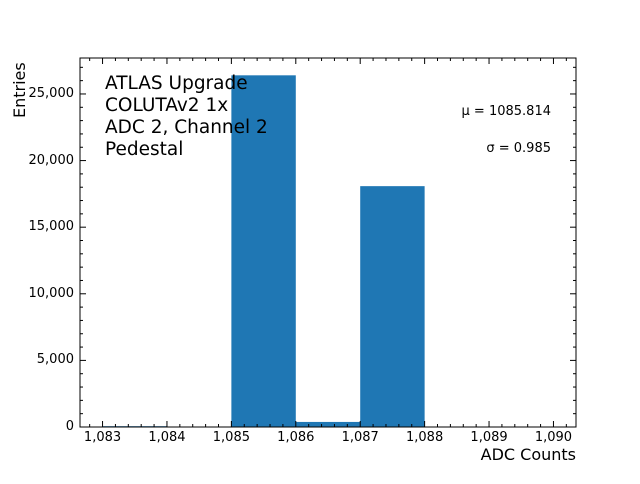 The height and width of the screenshot is (484, 640). I want to click on x-tick-label: 1,083, so click(102, 437).